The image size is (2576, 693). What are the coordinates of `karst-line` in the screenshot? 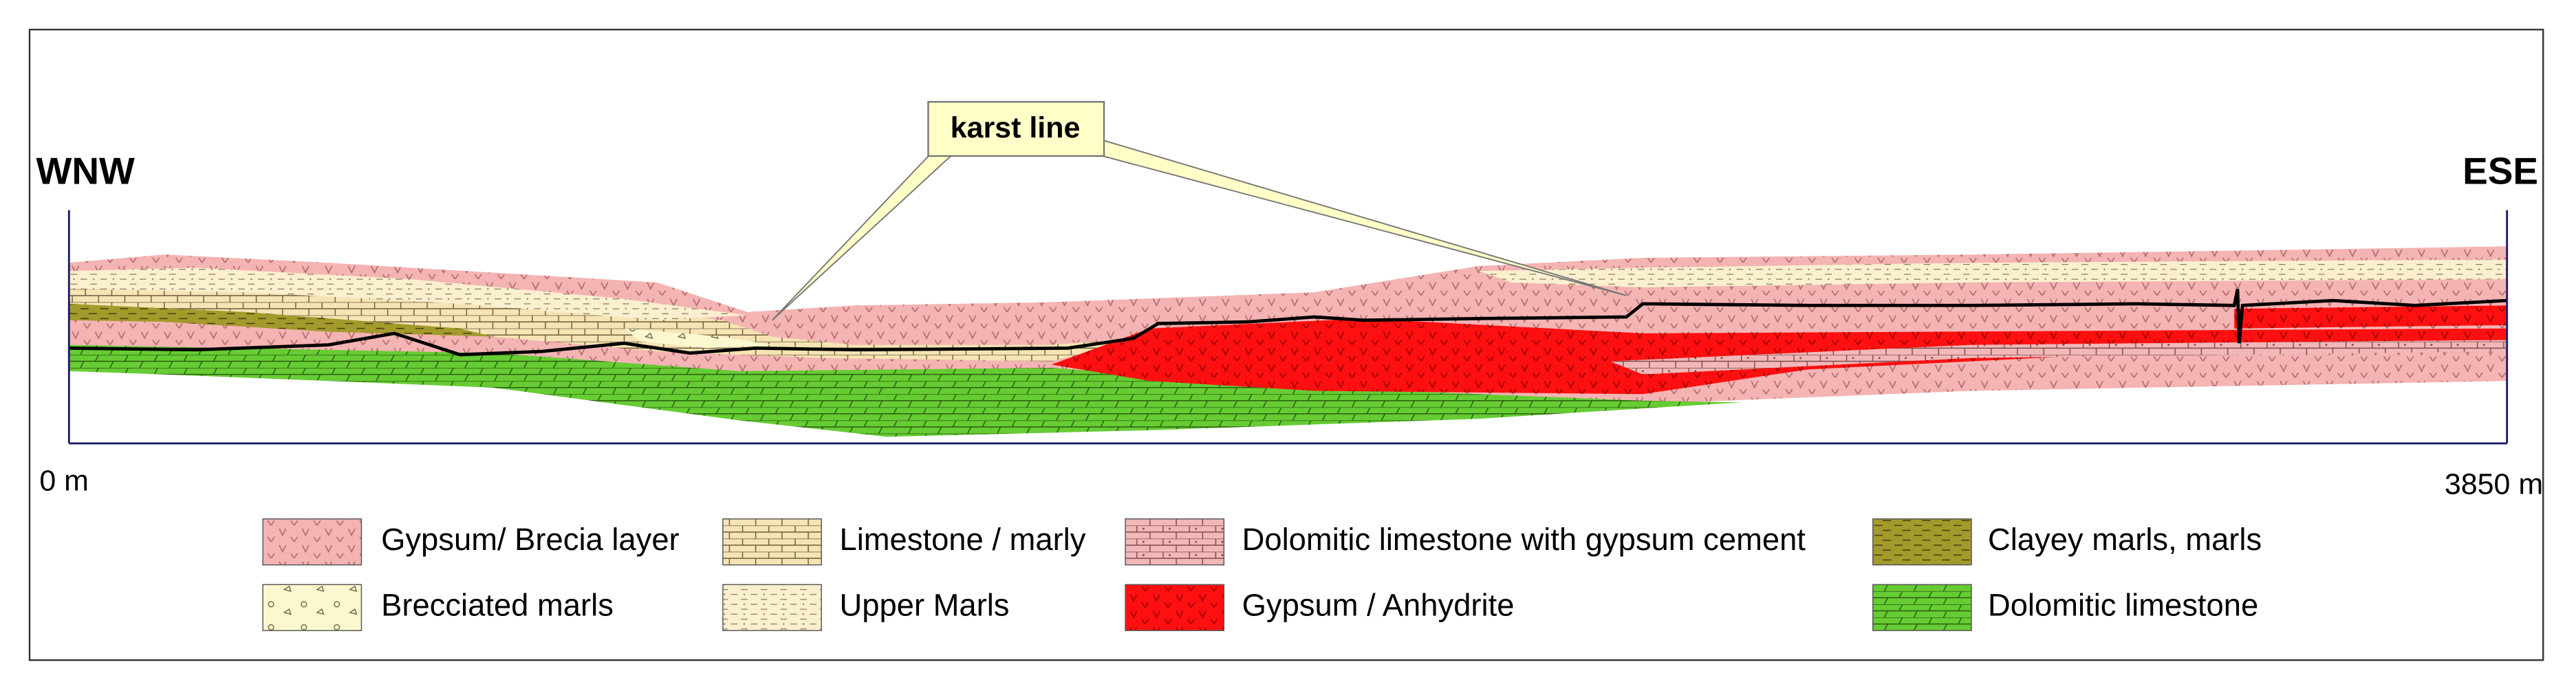 It's located at (1288, 322).